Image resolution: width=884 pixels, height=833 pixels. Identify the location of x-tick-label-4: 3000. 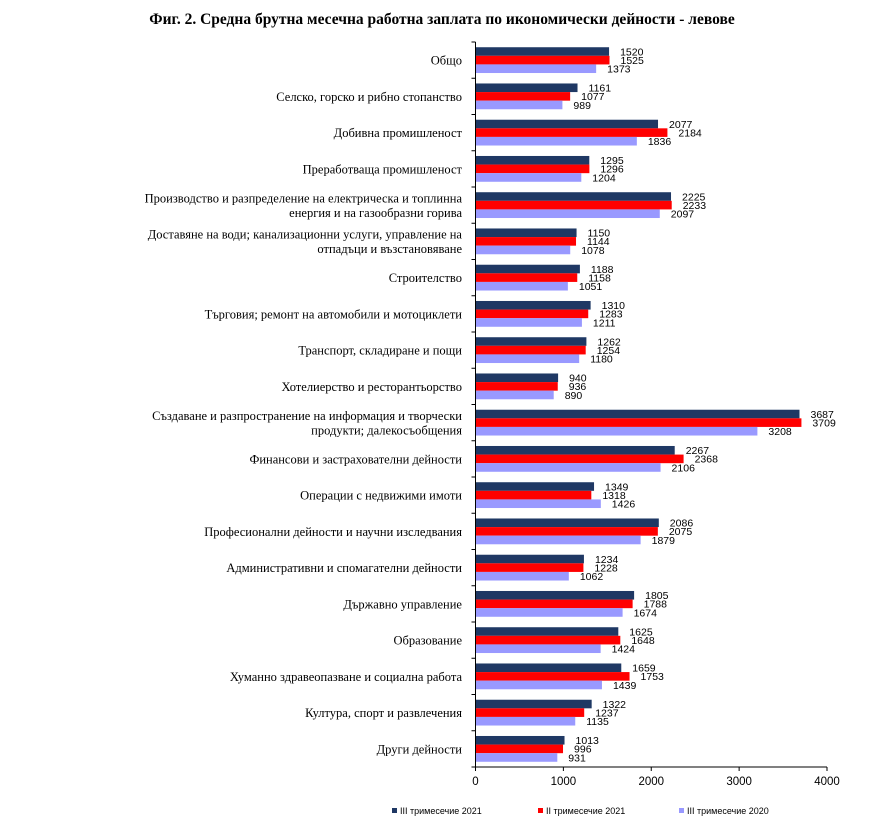
(739, 782).